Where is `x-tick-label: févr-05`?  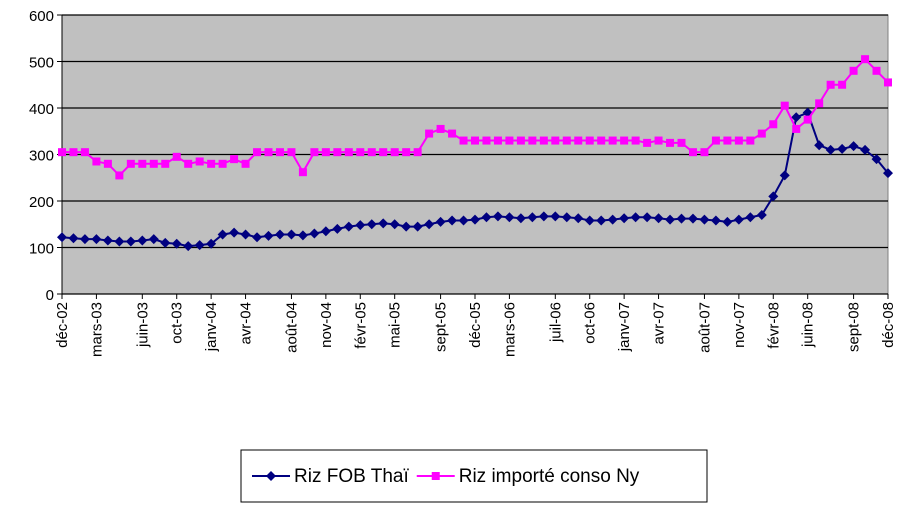
x-tick-label: févr-05 is located at coordinates (360, 325).